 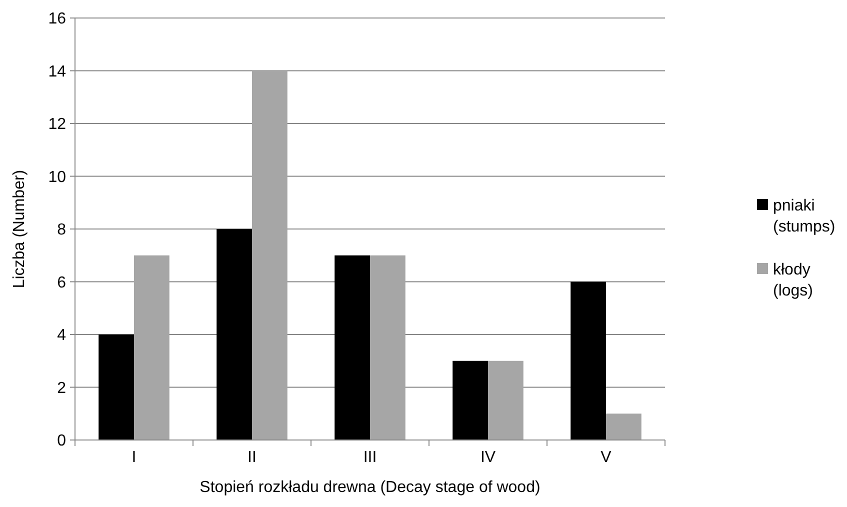 I want to click on y-tick-label: 10, so click(x=57, y=177).